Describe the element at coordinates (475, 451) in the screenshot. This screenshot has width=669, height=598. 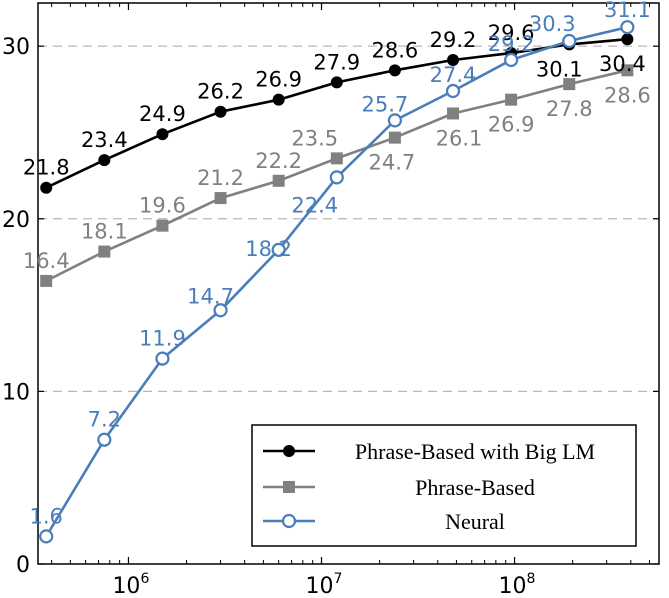
I see `legend-label: Phrase-Based with Big LM` at that location.